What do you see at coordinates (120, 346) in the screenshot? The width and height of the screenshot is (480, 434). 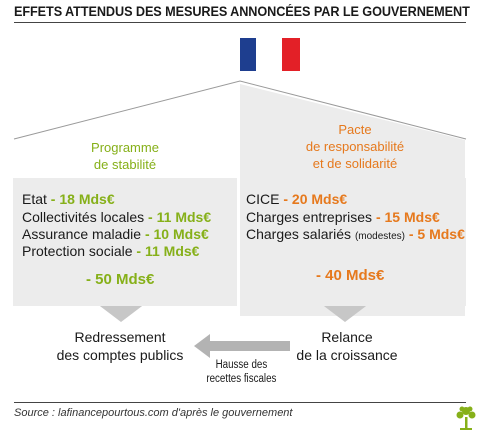 I see `left-result: Redressement des comptes publics` at bounding box center [120, 346].